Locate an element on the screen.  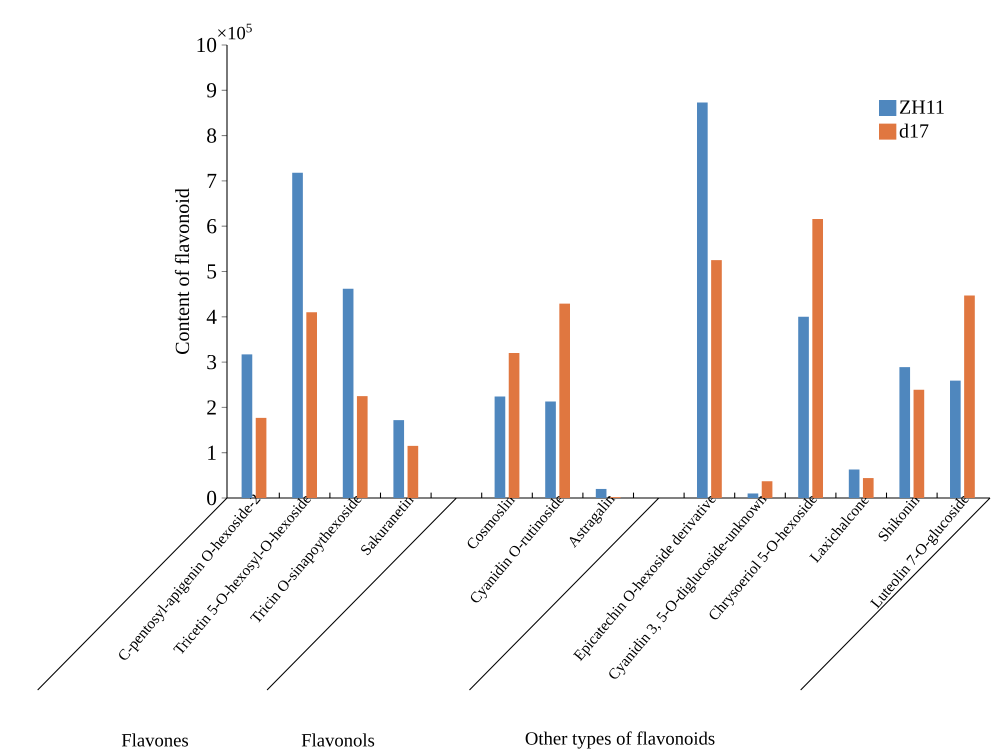
y-tick-label: 10 is located at coordinates (207, 45).